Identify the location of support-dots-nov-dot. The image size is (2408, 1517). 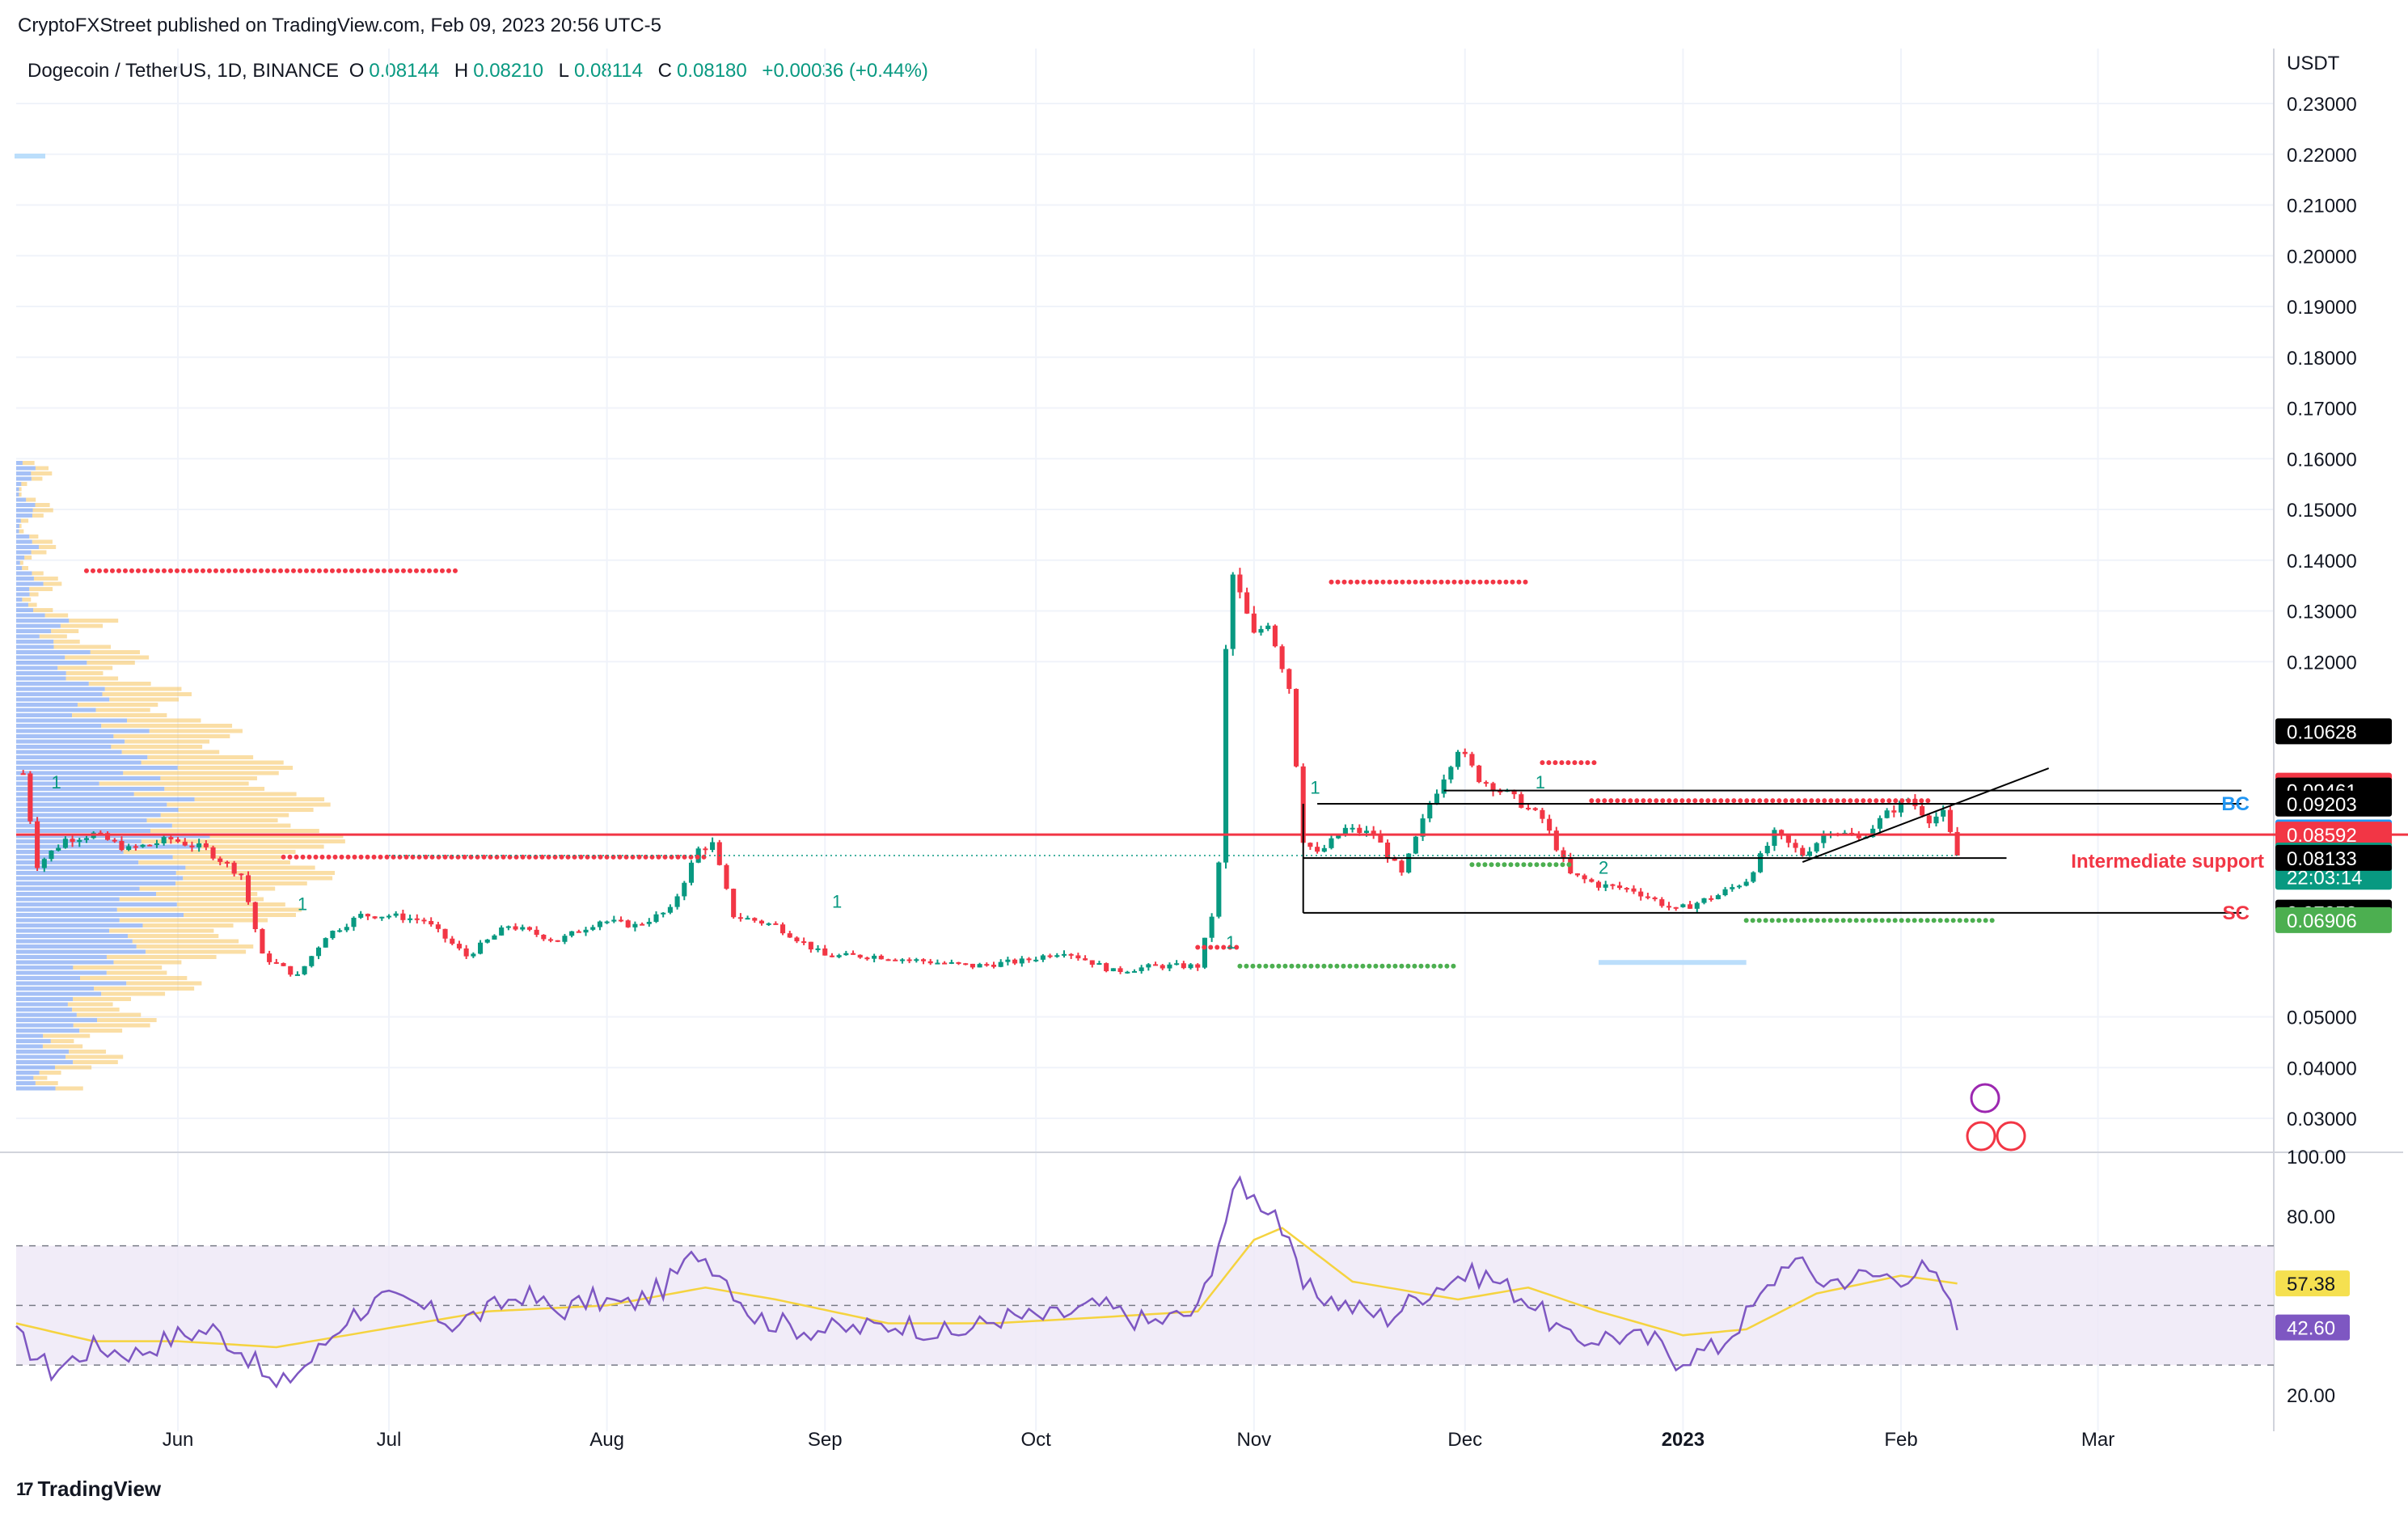
(1414, 966).